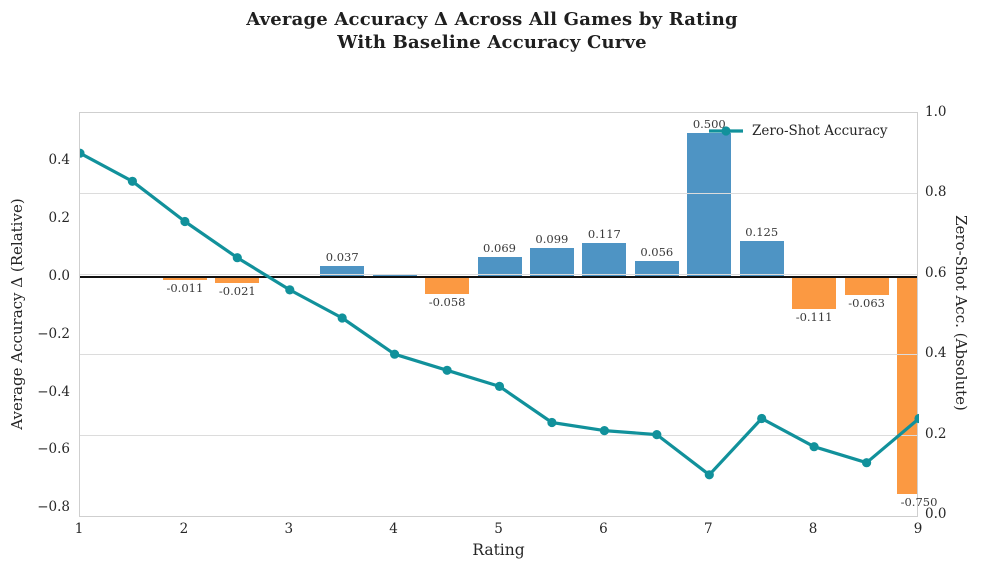 This screenshot has height=572, width=984. Describe the element at coordinates (237, 291) in the screenshot. I see `bar-value-label: -0.021` at that location.